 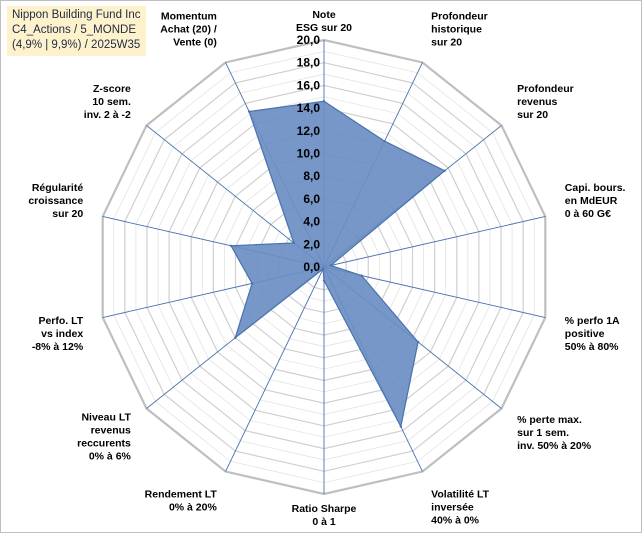 I want to click on tick-label: 2,0, so click(x=311, y=244).